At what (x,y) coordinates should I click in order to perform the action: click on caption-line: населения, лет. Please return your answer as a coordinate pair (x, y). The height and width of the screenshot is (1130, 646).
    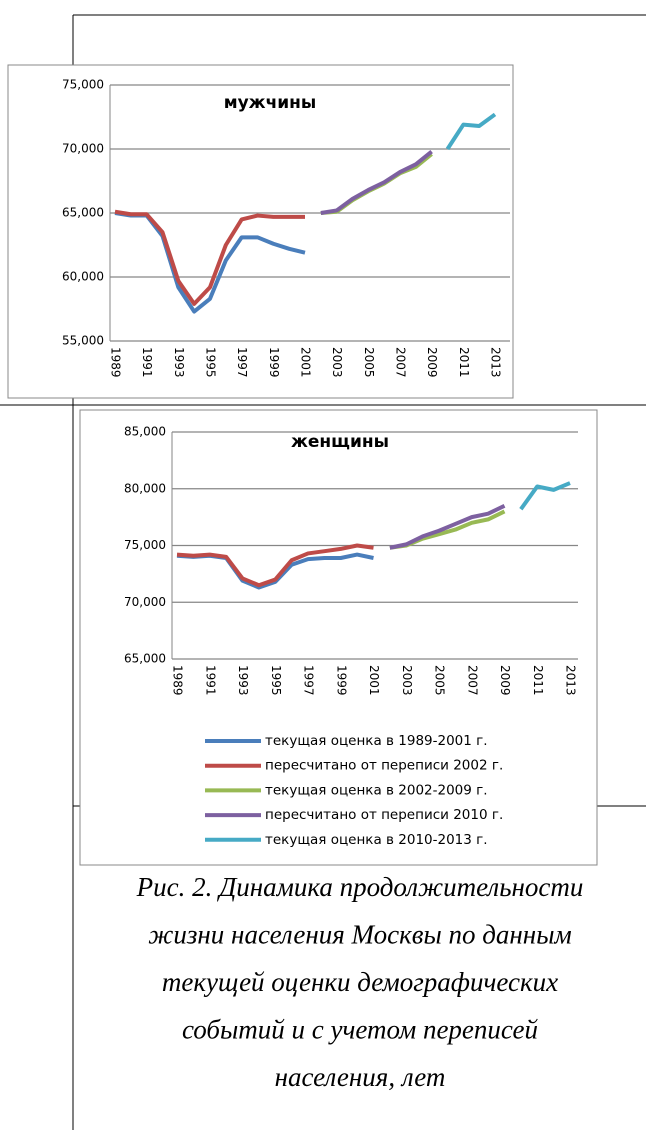
    Looking at the image, I should click on (360, 1077).